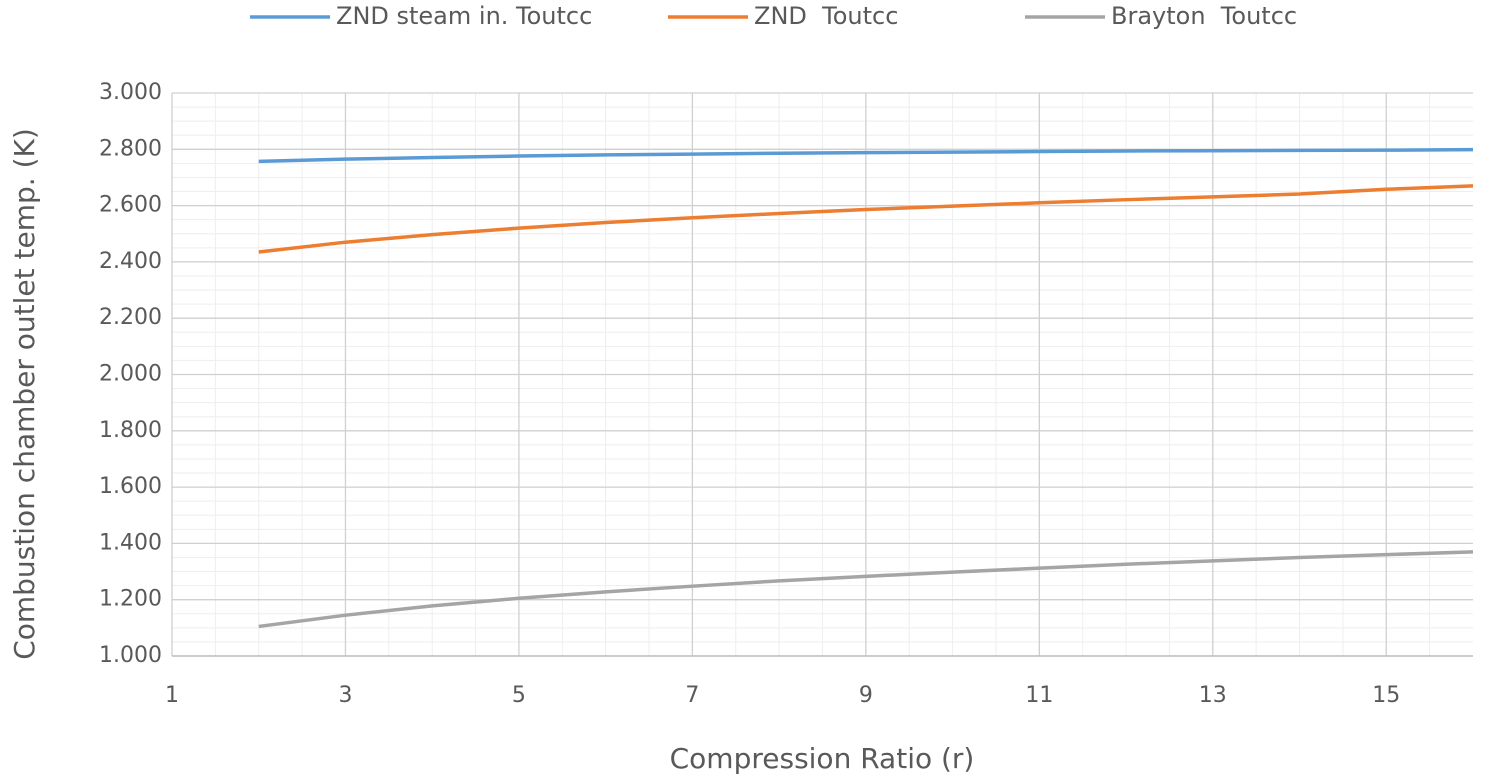 The width and height of the screenshot is (1498, 784). I want to click on y-tick-label: 1.600, so click(130, 486).